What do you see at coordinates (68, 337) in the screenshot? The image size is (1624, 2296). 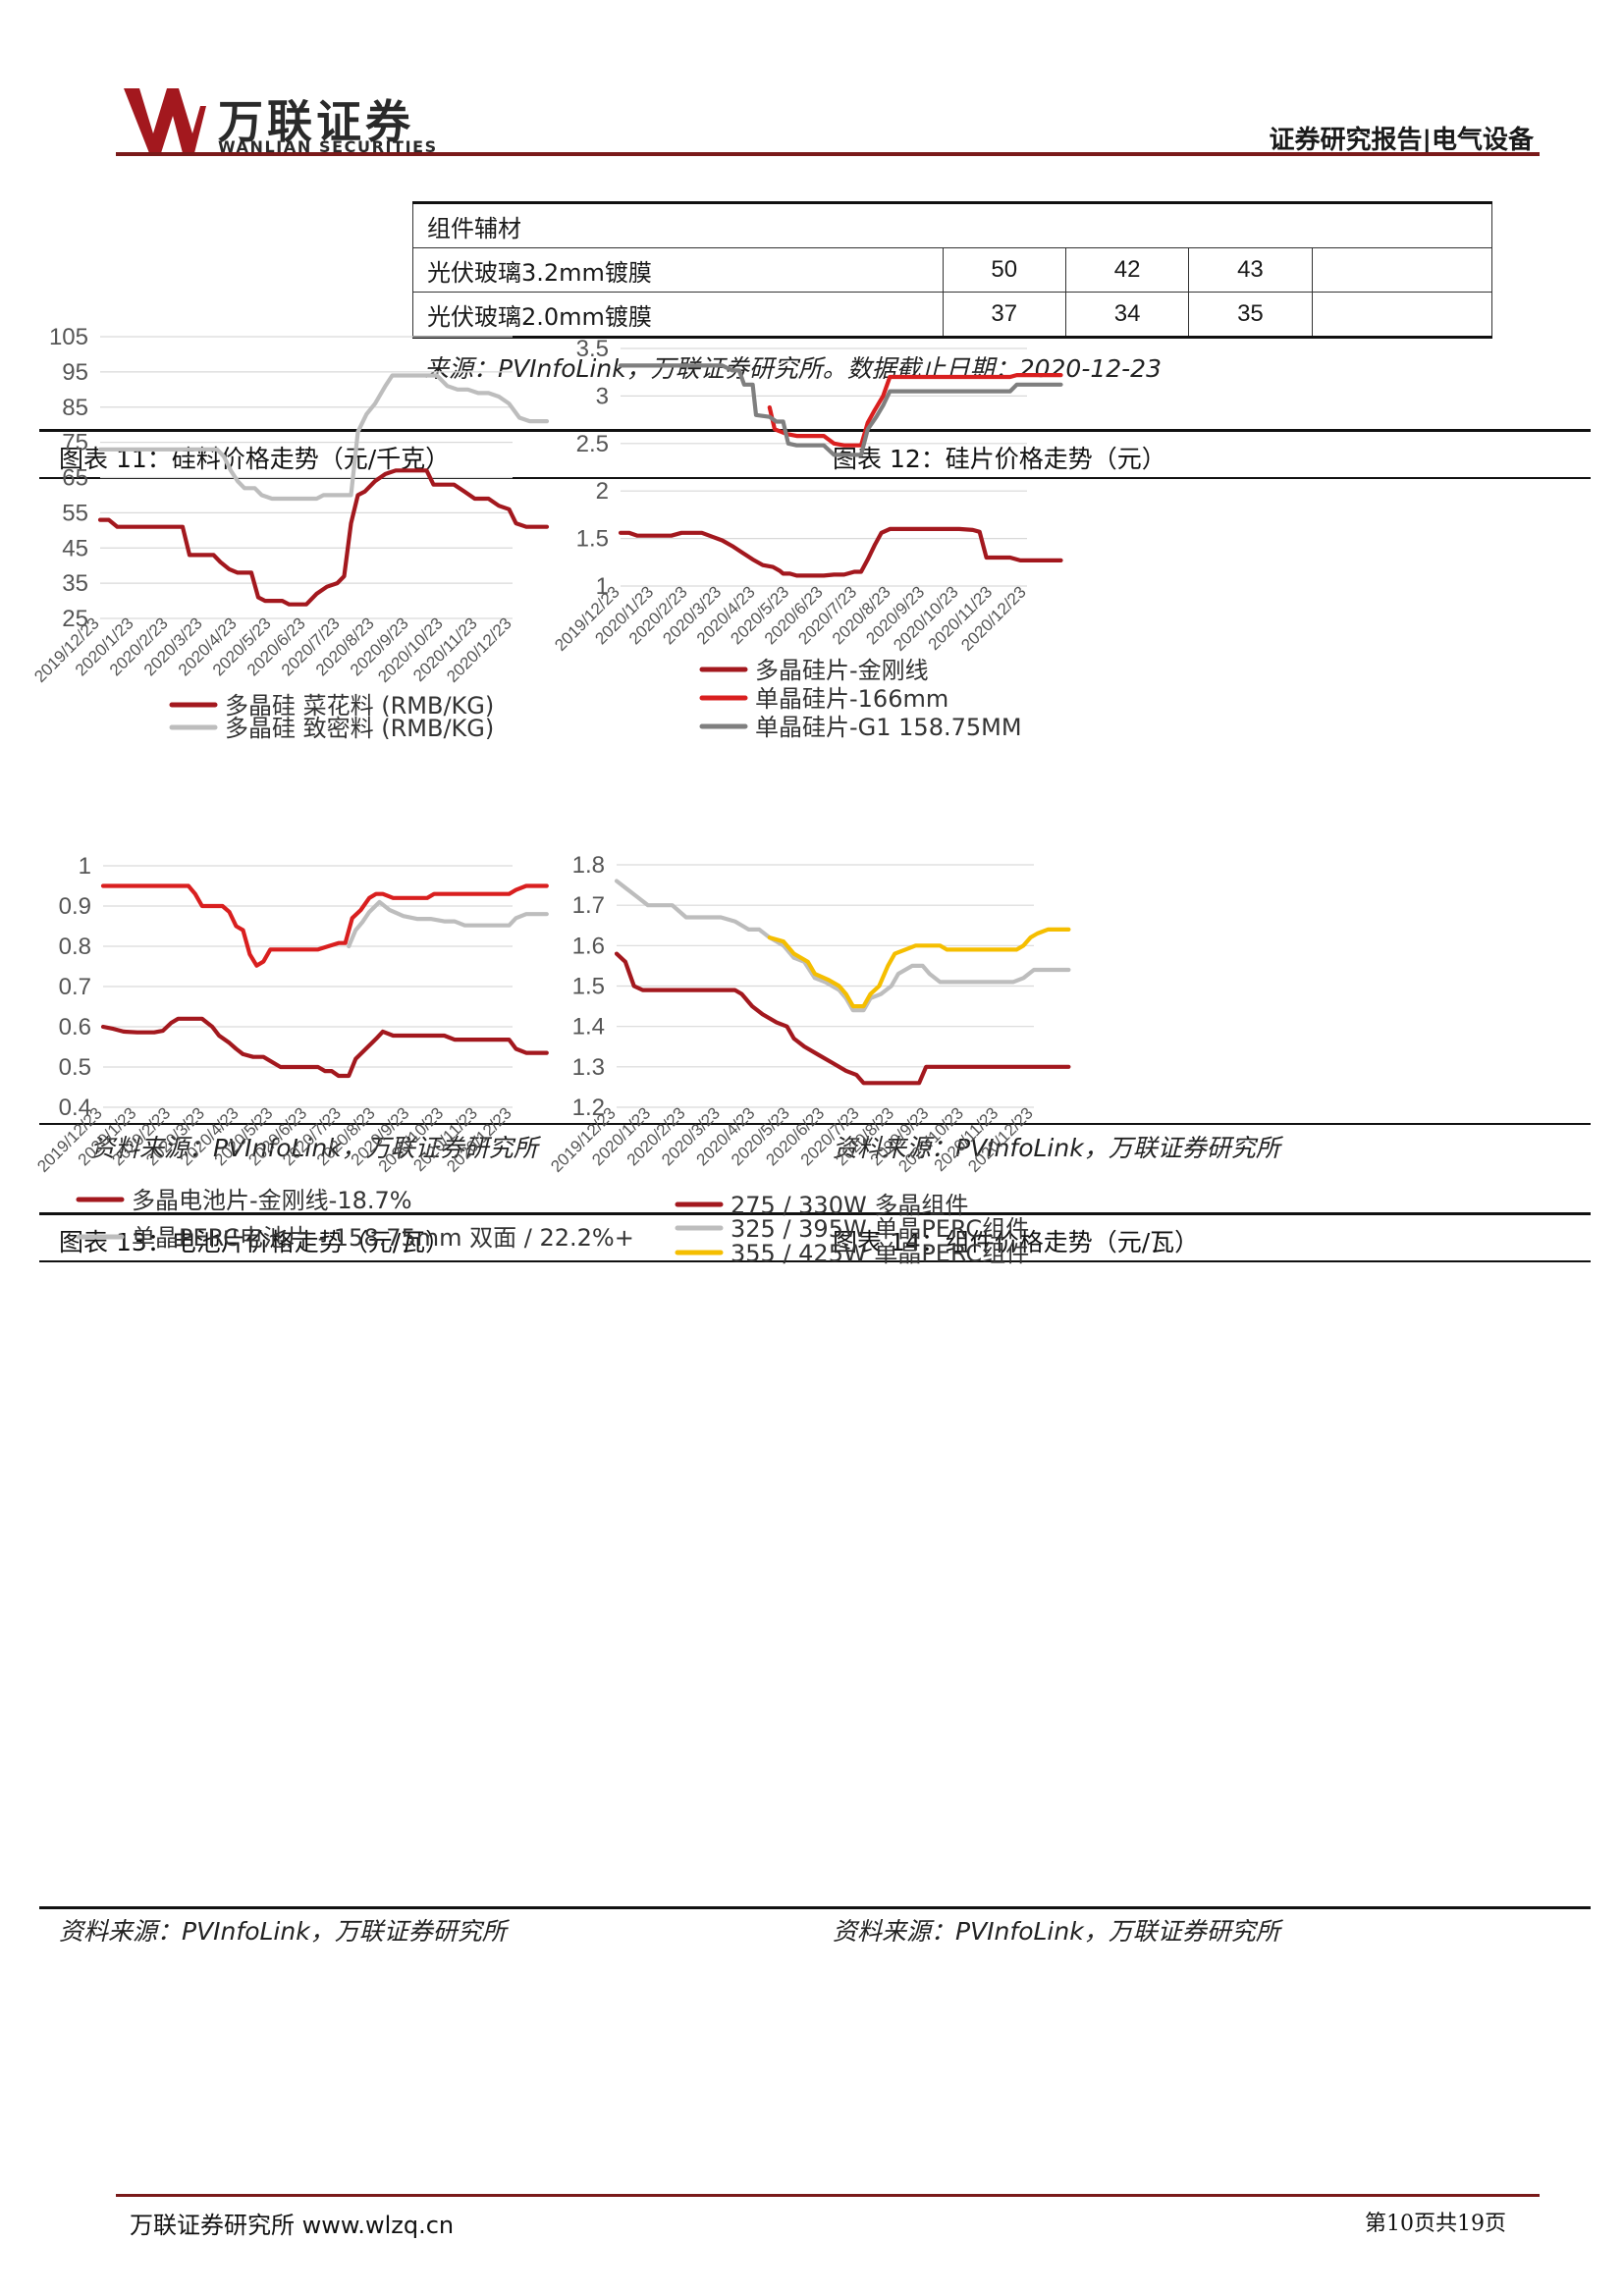 I see `y-tick-label: 105` at bounding box center [68, 337].